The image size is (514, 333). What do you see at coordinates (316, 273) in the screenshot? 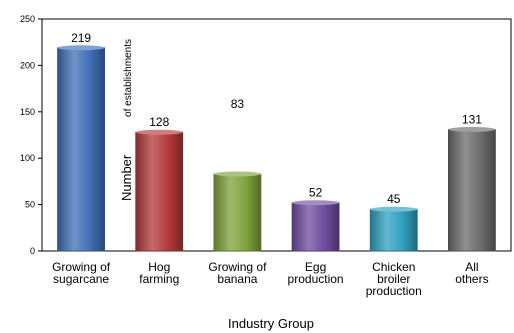
I see `category-label: Egg production` at bounding box center [316, 273].